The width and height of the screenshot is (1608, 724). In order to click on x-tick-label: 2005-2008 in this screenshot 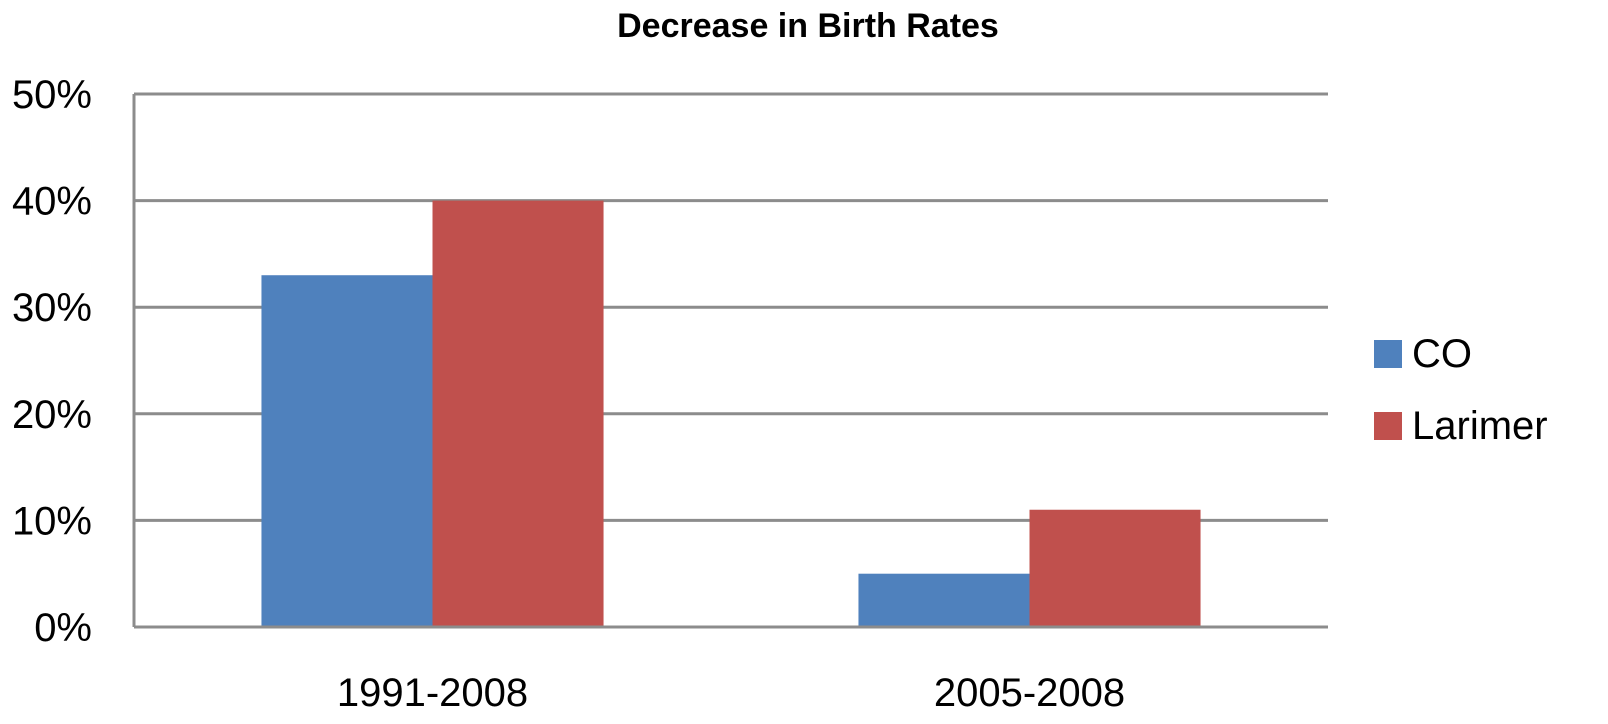, I will do `click(1029, 693)`.